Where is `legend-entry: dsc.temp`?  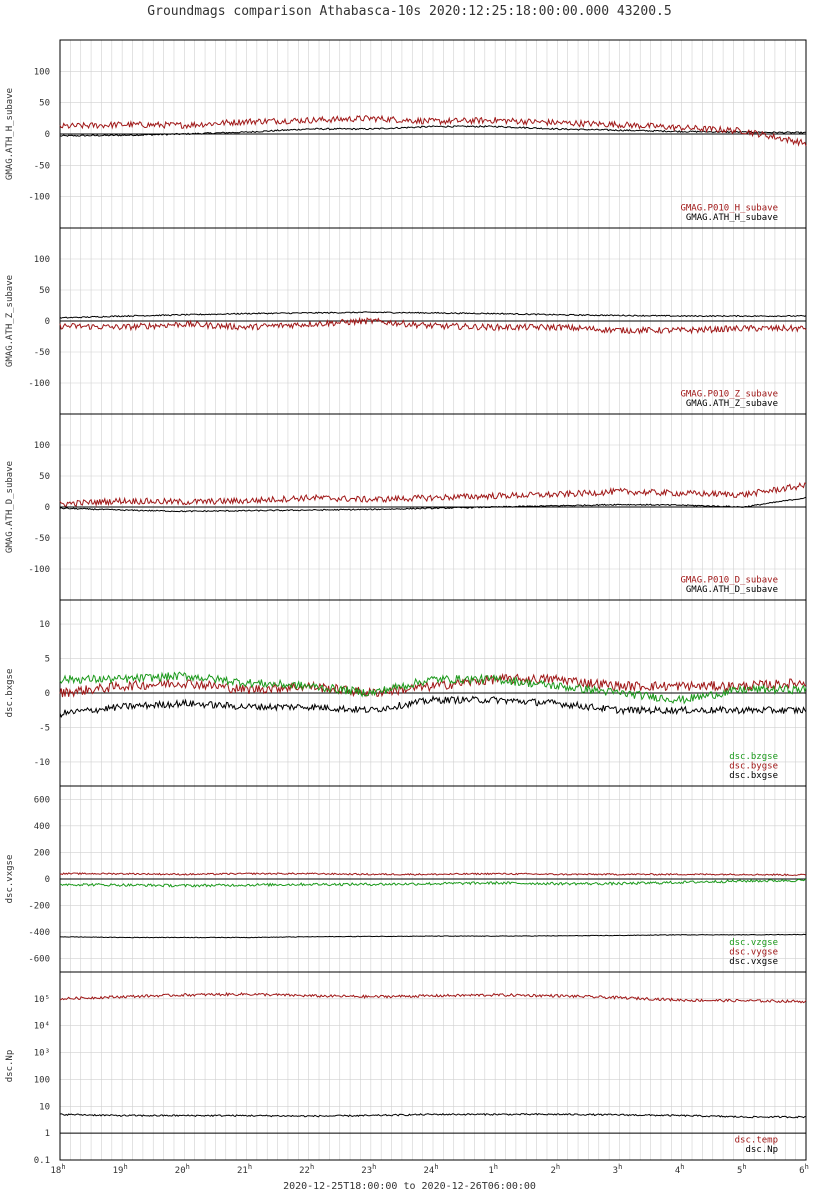
legend-entry: dsc.temp is located at coordinates (756, 1141).